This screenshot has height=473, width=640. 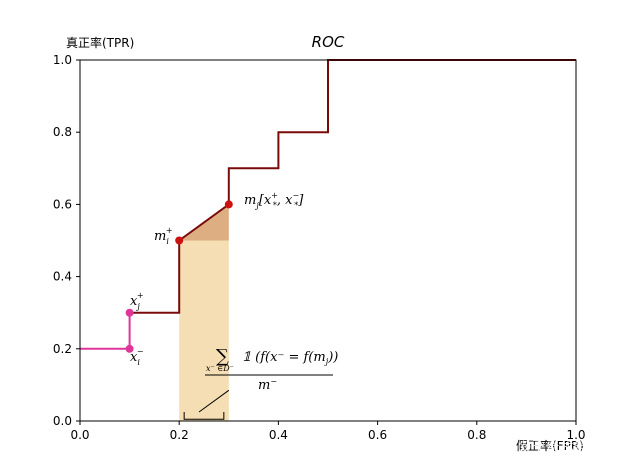 What do you see at coordinates (222, 356) in the screenshot?
I see `formula-sum: ∑` at bounding box center [222, 356].